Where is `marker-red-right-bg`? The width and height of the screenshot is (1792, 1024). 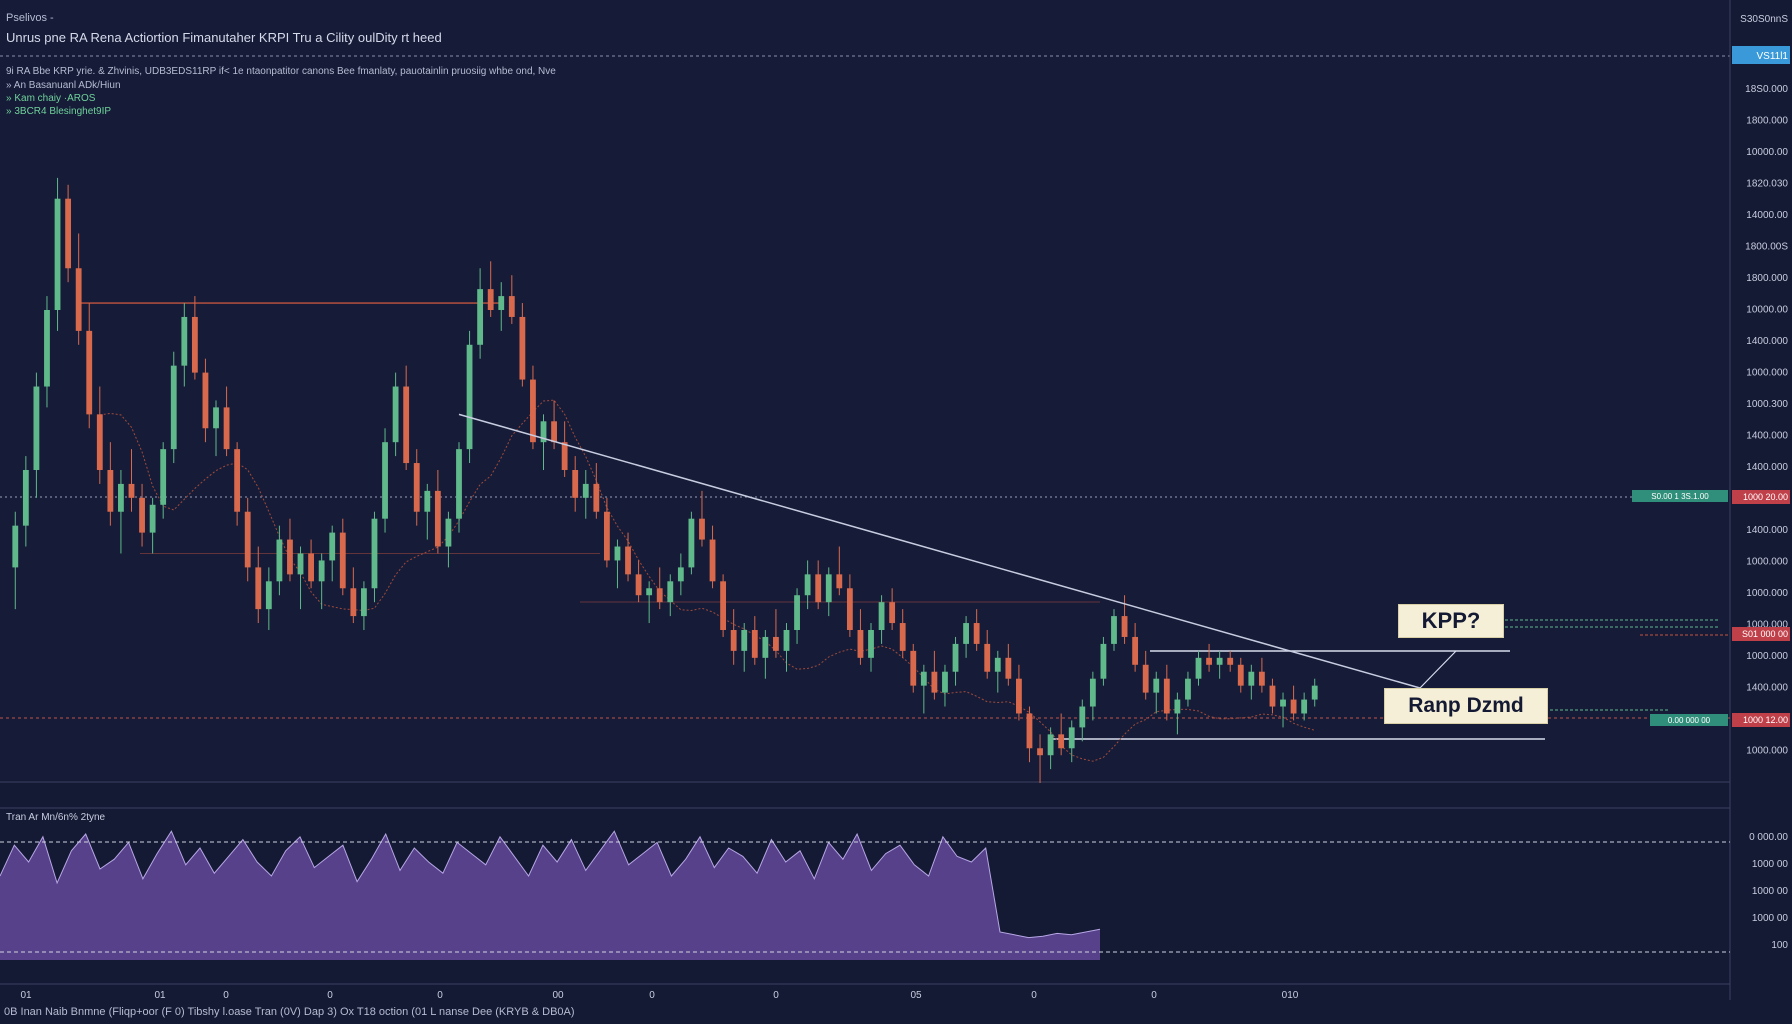
marker-red-right-bg is located at coordinates (1761, 634).